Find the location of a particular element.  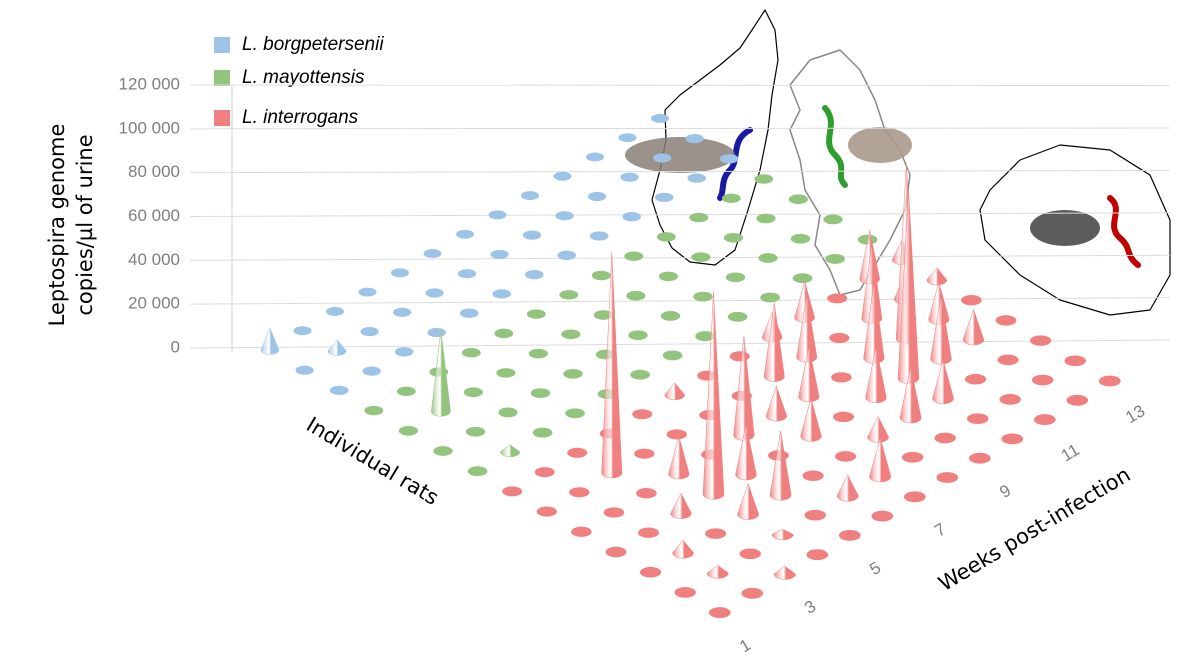

reunion-map is located at coordinates (1075, 230).